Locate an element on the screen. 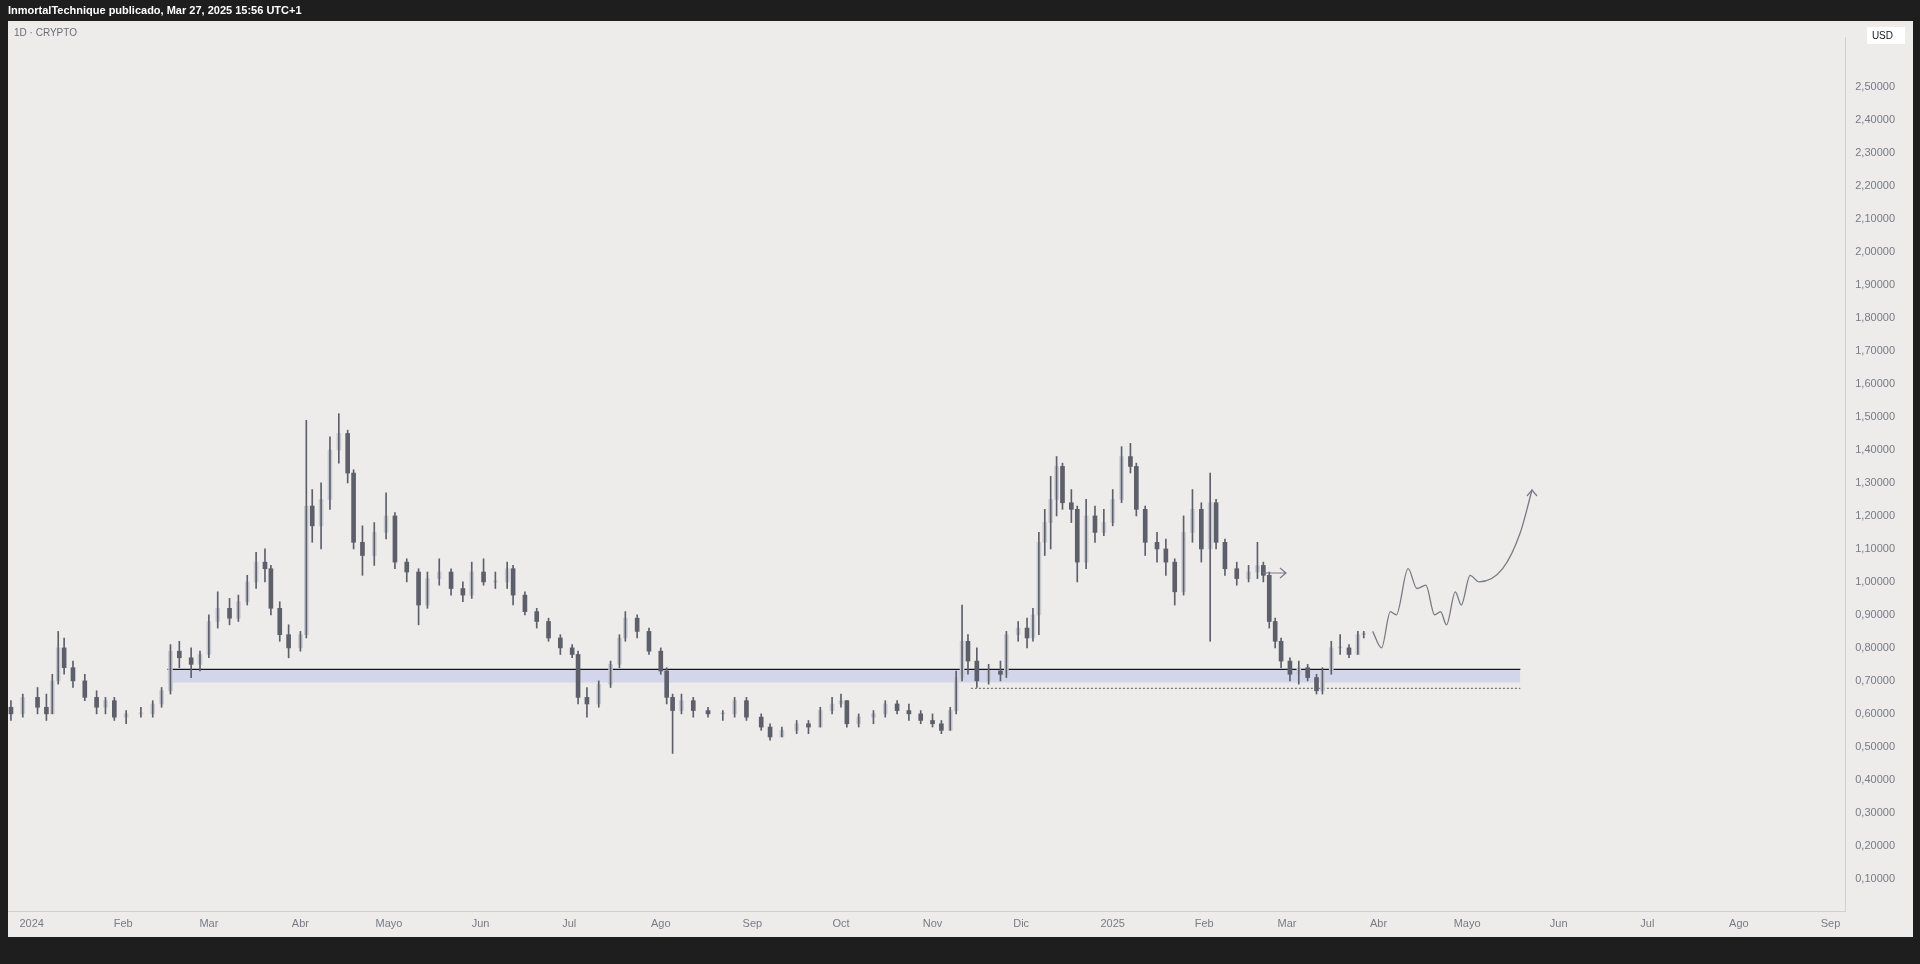 The image size is (1920, 964). y-tick-label: 2,30000 is located at coordinates (1875, 152).